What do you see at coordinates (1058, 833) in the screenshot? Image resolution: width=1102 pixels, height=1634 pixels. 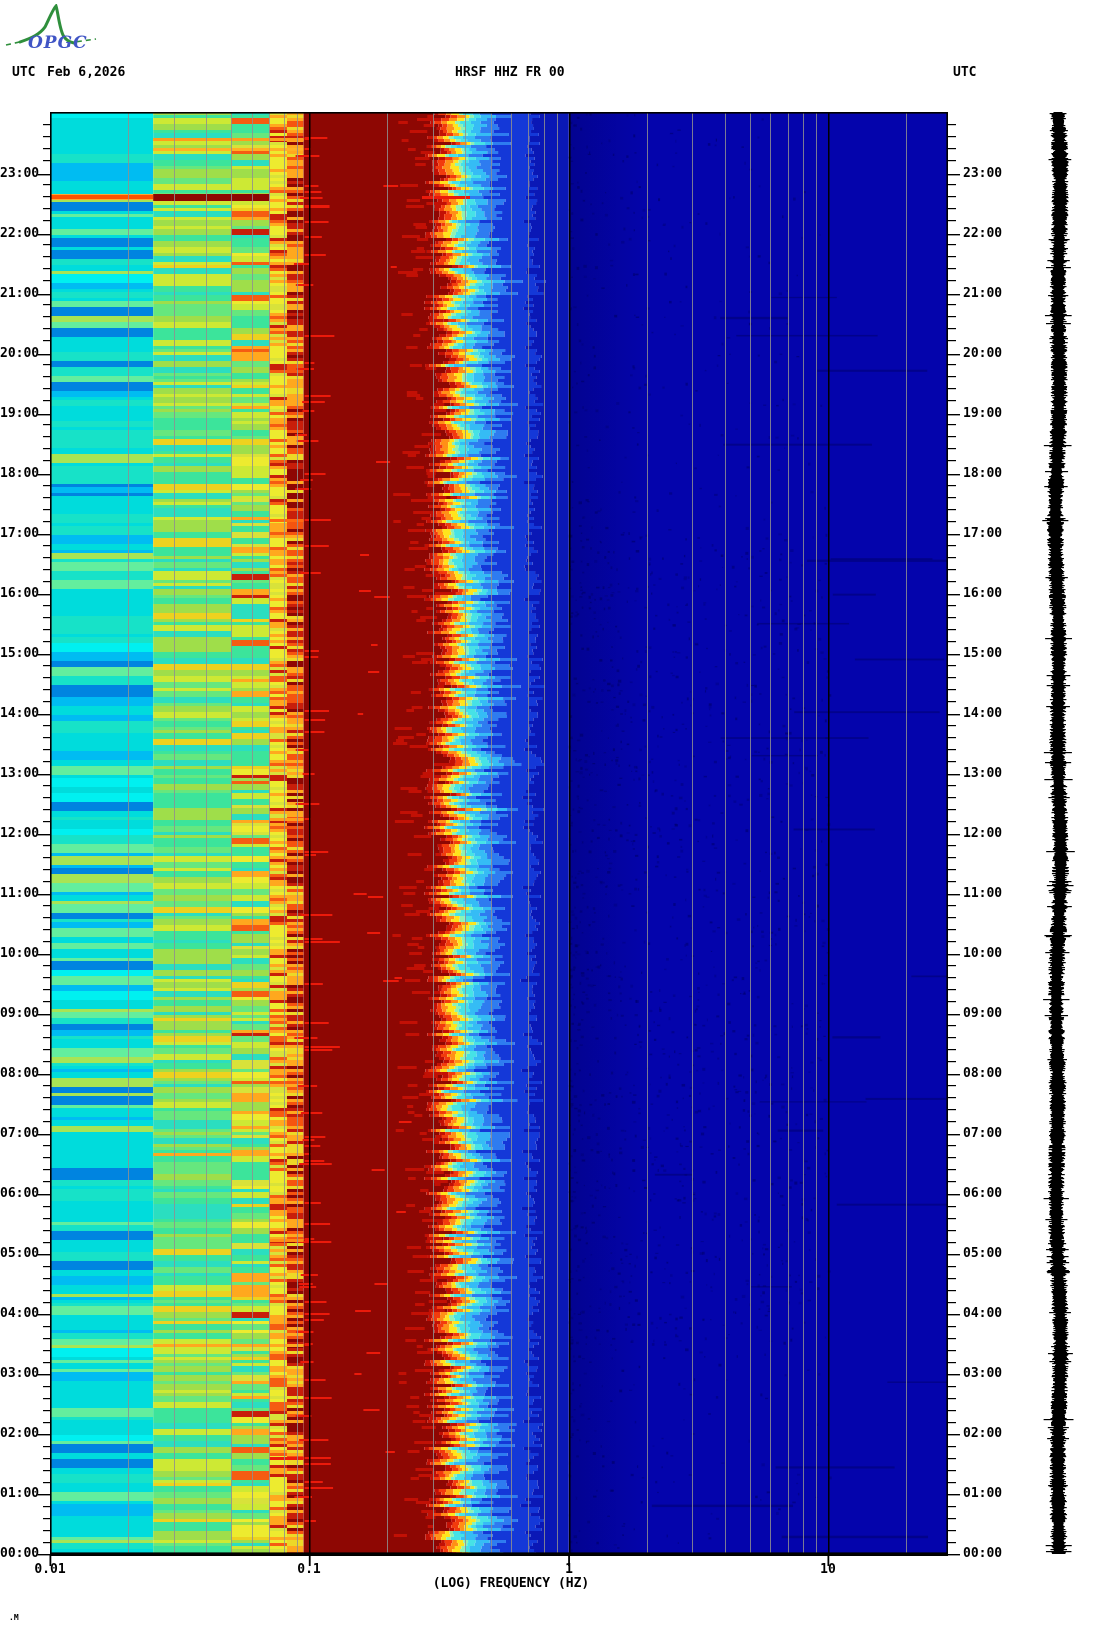 I see `seismogram-trace` at bounding box center [1058, 833].